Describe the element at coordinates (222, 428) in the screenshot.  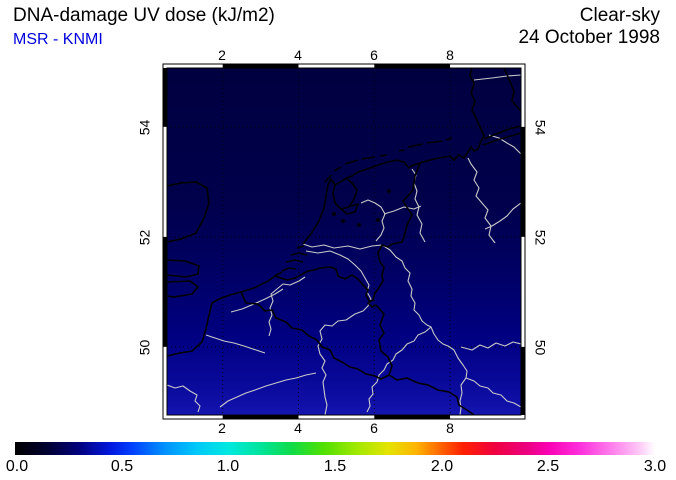
I see `lon-tick-bottom-2: 2` at that location.